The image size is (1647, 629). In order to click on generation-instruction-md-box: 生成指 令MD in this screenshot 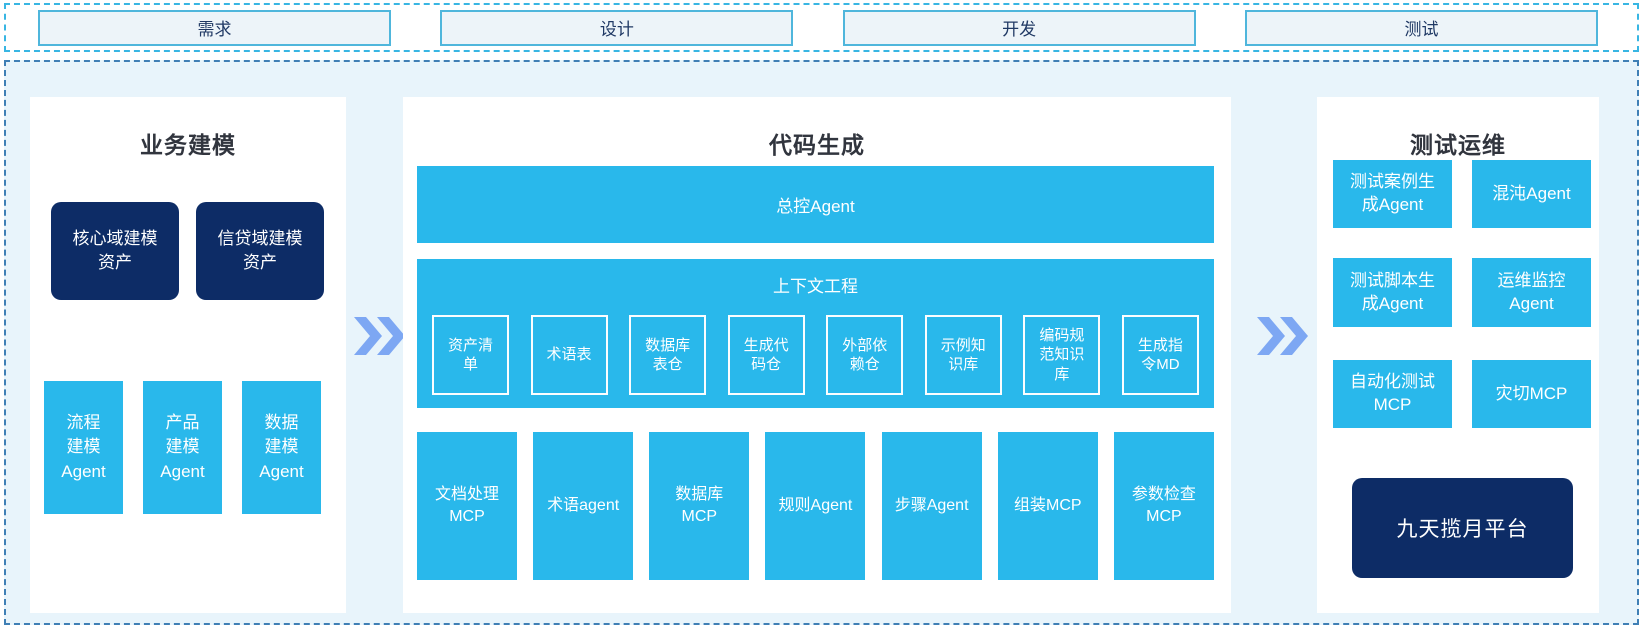, I will do `click(1160, 355)`.